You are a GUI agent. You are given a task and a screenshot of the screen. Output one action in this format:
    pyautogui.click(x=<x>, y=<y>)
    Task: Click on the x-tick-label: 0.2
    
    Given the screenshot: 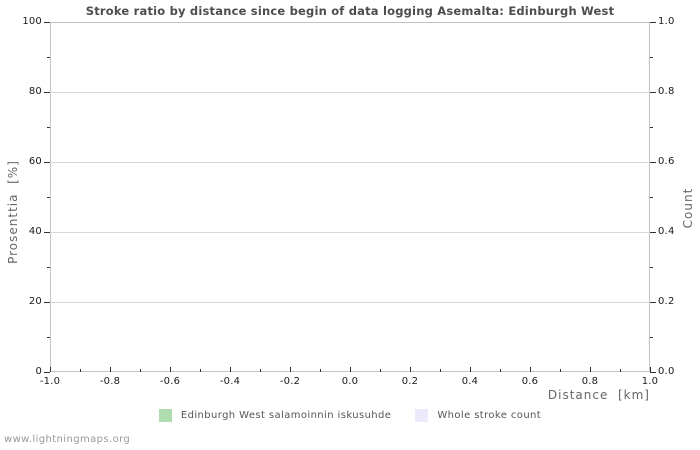 What is the action you would take?
    pyautogui.click(x=410, y=381)
    